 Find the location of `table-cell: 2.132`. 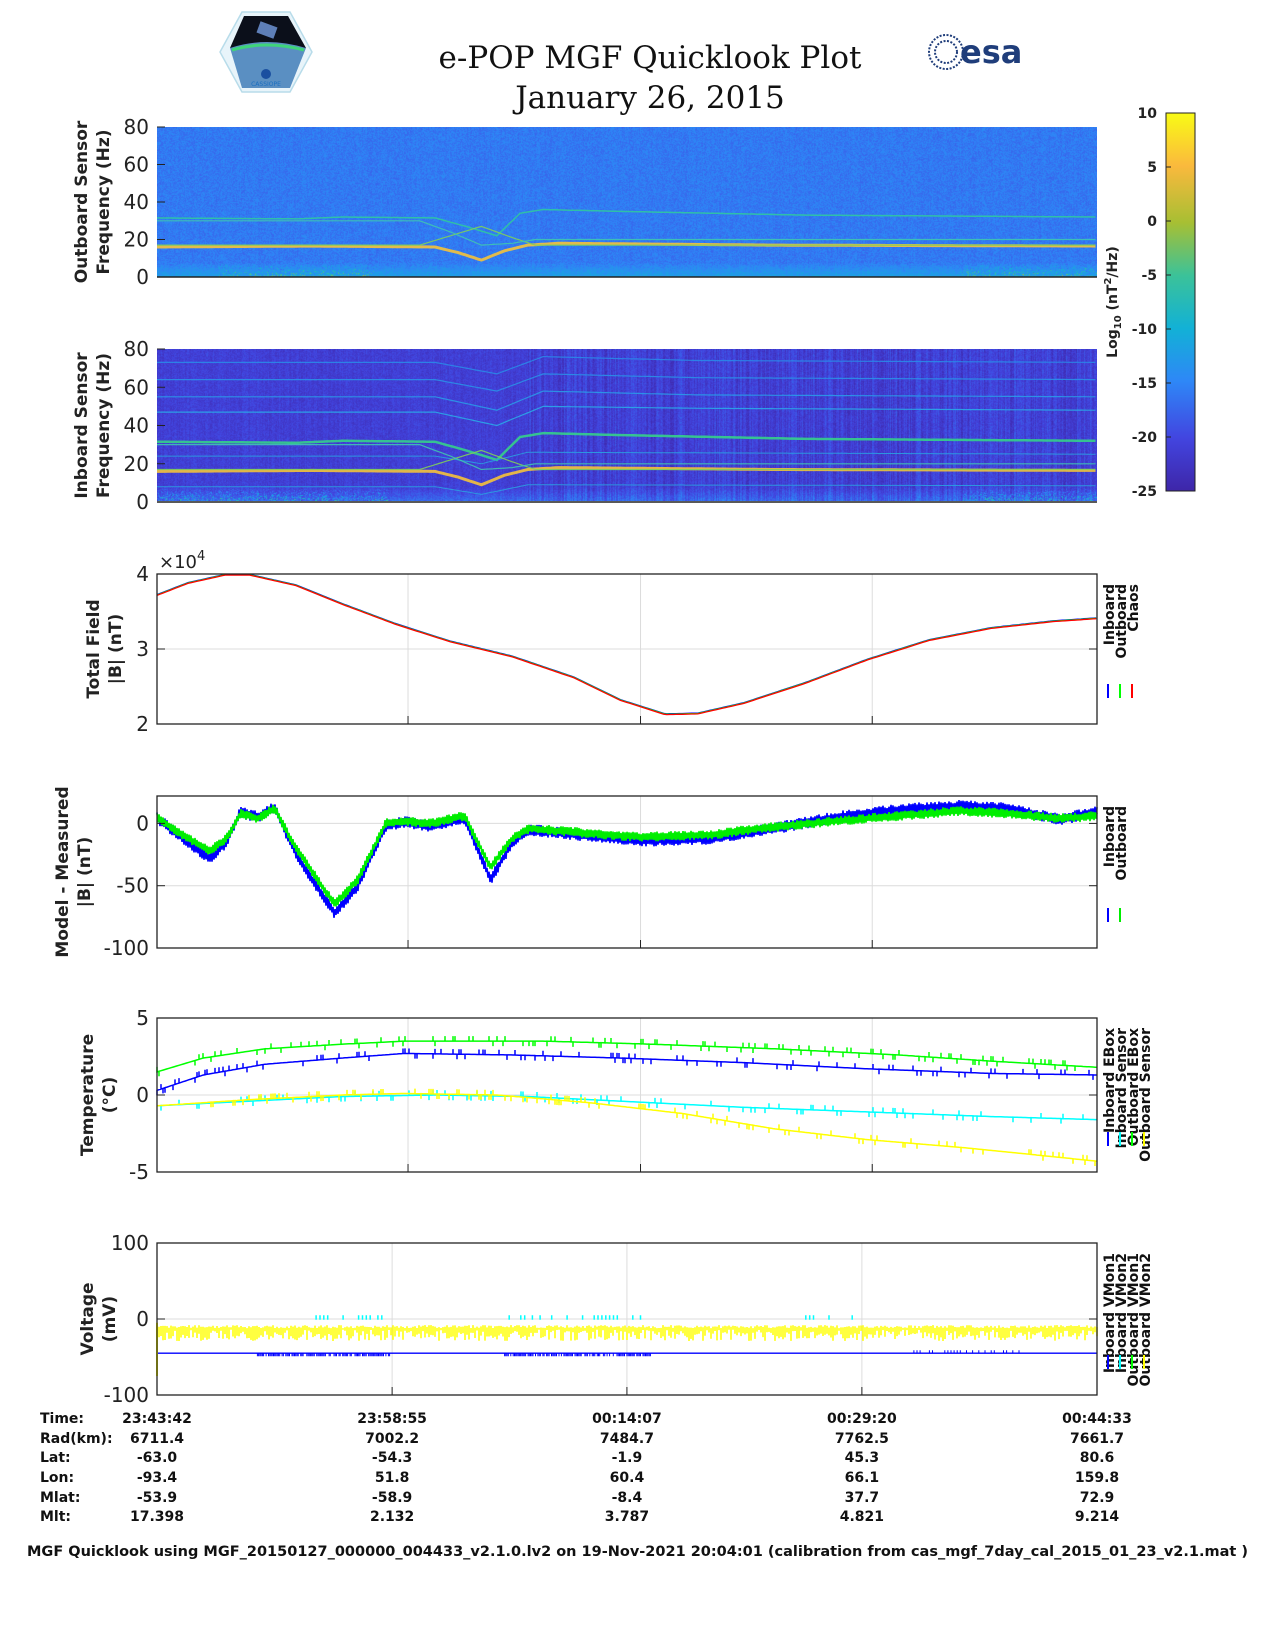

table-cell: 2.132 is located at coordinates (392, 1517).